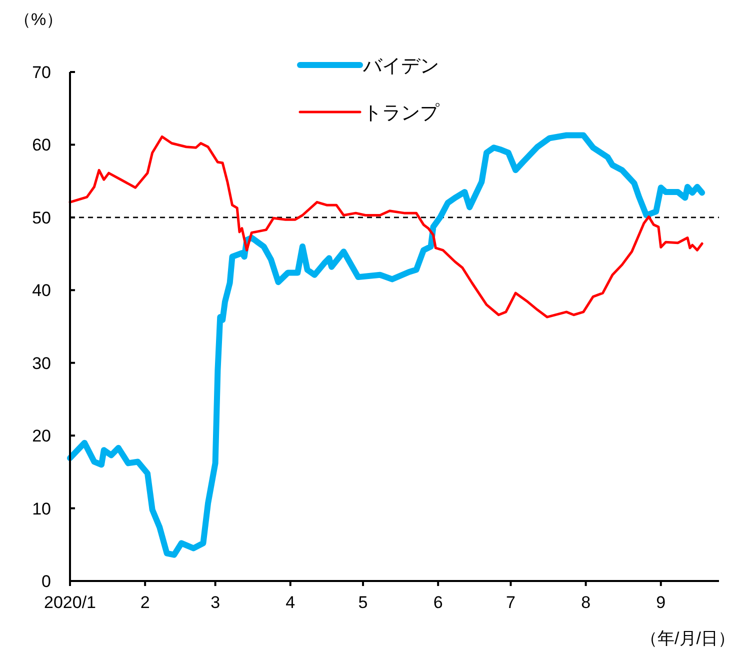  I want to click on y-tick-label: 30, so click(41, 363).